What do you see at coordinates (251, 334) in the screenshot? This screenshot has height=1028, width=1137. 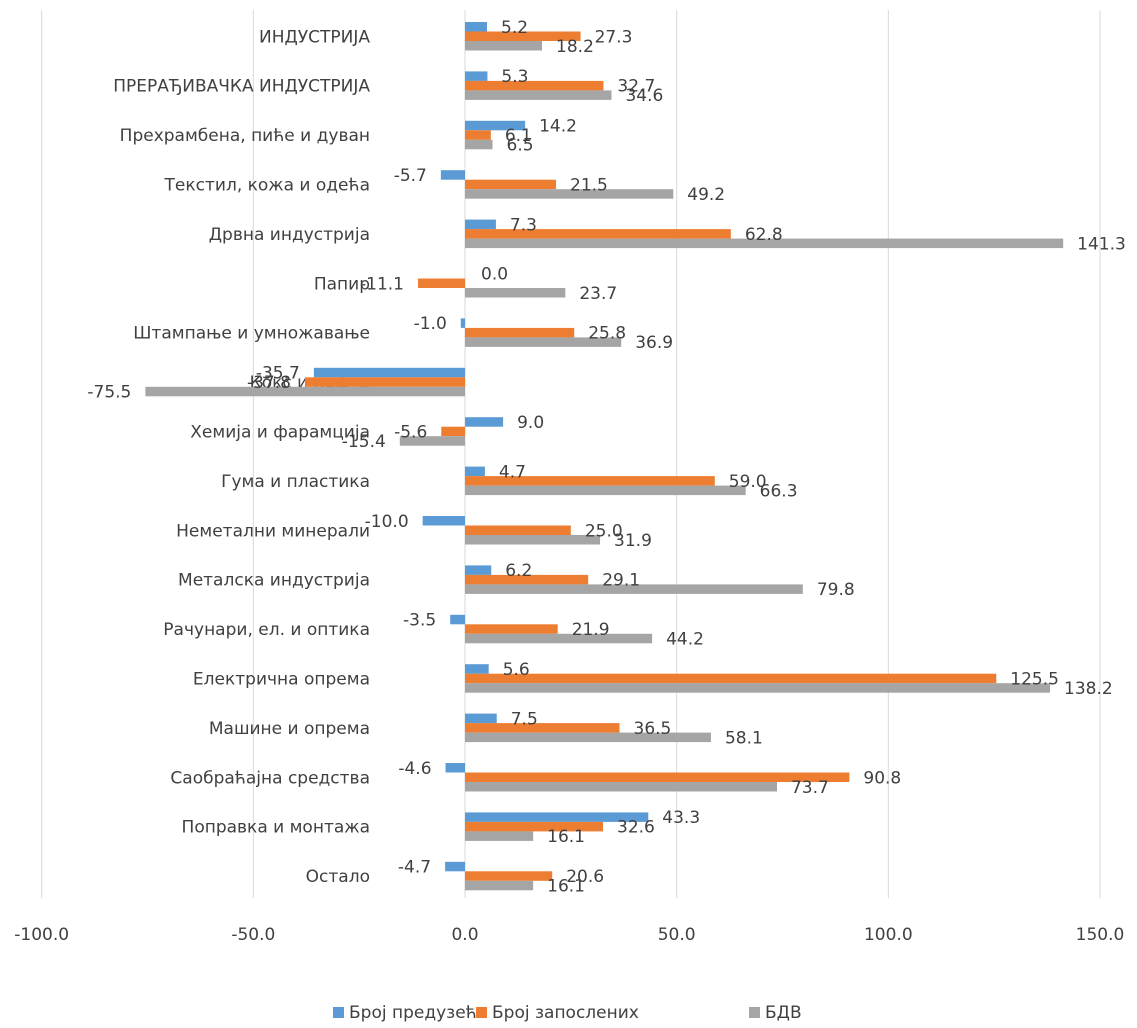 I see `category-label: Штампање и умножавање` at bounding box center [251, 334].